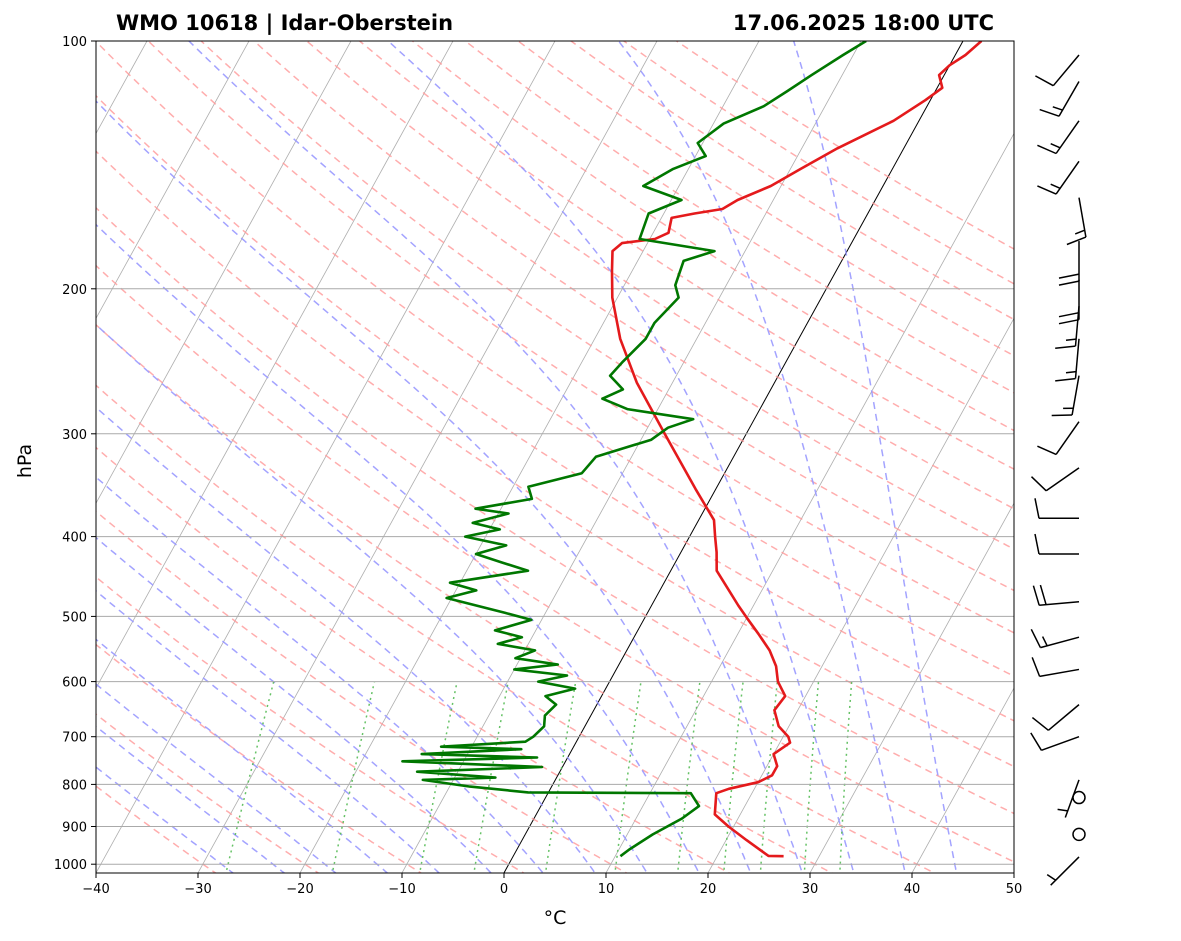 The height and width of the screenshot is (941, 1181). Describe the element at coordinates (74, 42) in the screenshot. I see `y-tick-label: 100` at that location.